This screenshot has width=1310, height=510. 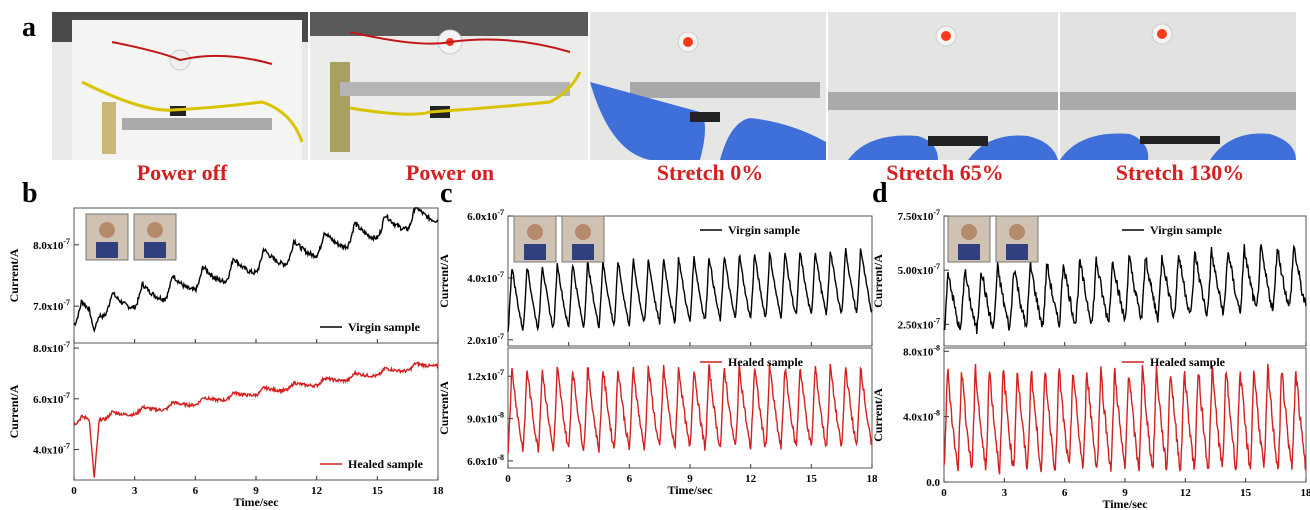 I want to click on y-tick-label: 2.0x10⁻⁷, so click(x=485, y=339).